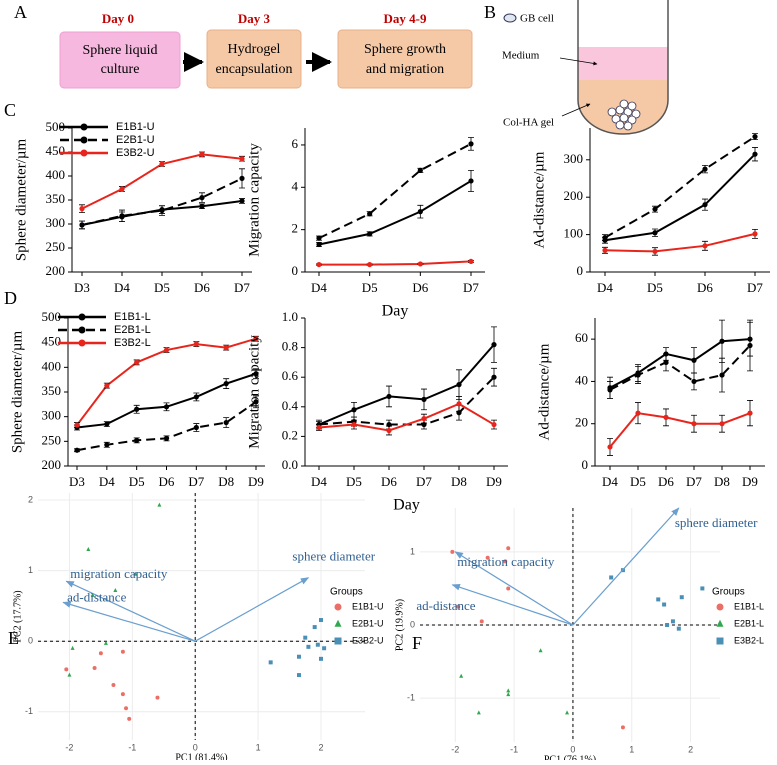  What do you see at coordinates (120, 69) in the screenshot?
I see `step-label: culture` at bounding box center [120, 69].